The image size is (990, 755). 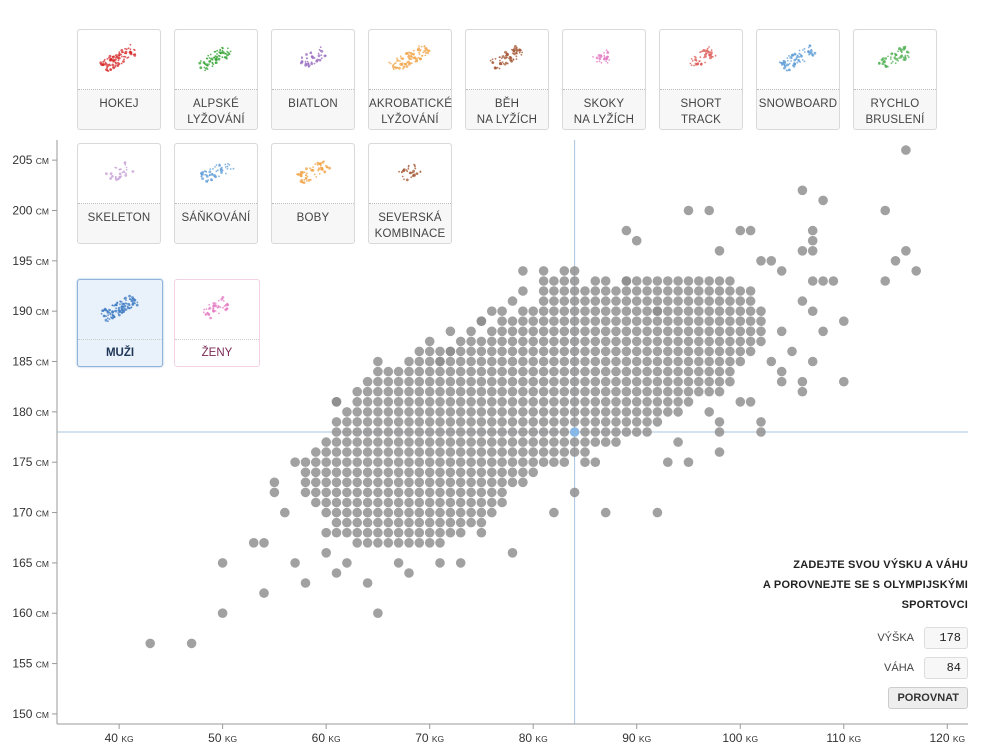 What do you see at coordinates (119, 193) in the screenshot?
I see `sport-tile-skeleton: SKELETON` at bounding box center [119, 193].